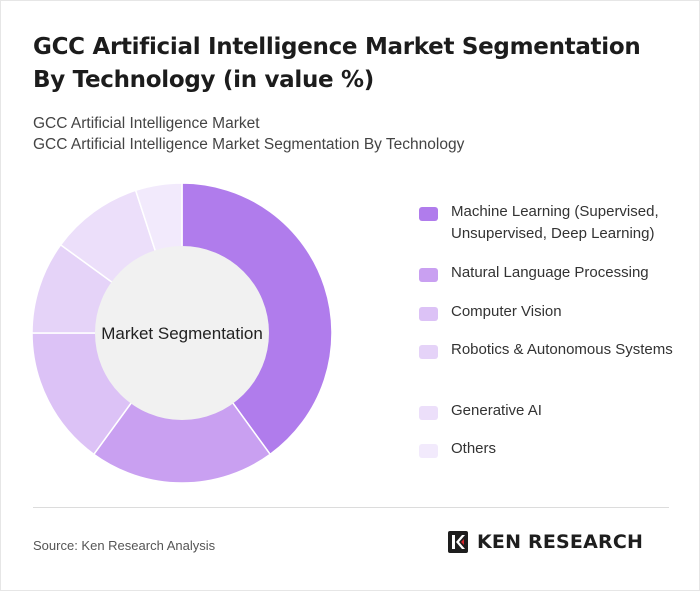  What do you see at coordinates (562, 349) in the screenshot?
I see `legend-label: Robotics & Autonomous Systems` at bounding box center [562, 349].